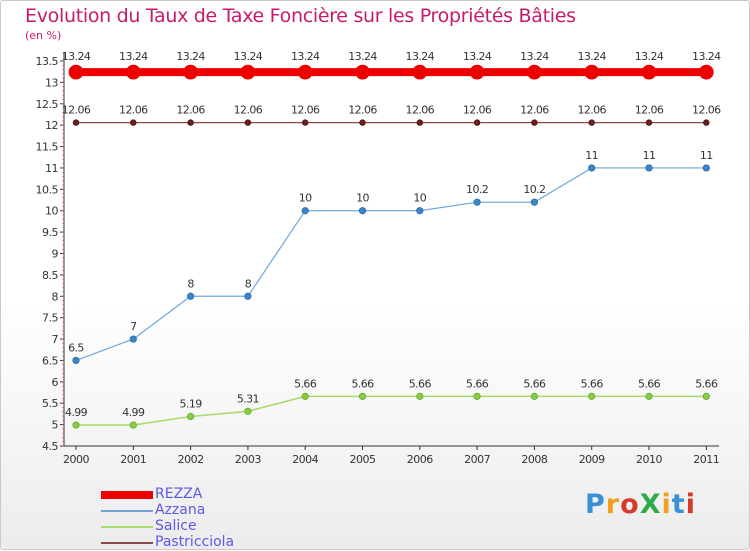 The height and width of the screenshot is (551, 750). Describe the element at coordinates (50, 446) in the screenshot. I see `y-tick-label: 4.5` at that location.